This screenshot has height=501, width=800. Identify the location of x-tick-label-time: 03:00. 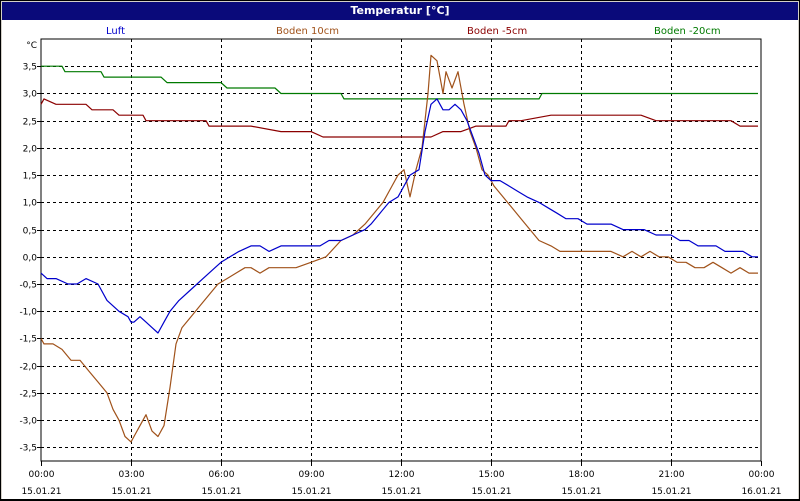
(132, 475).